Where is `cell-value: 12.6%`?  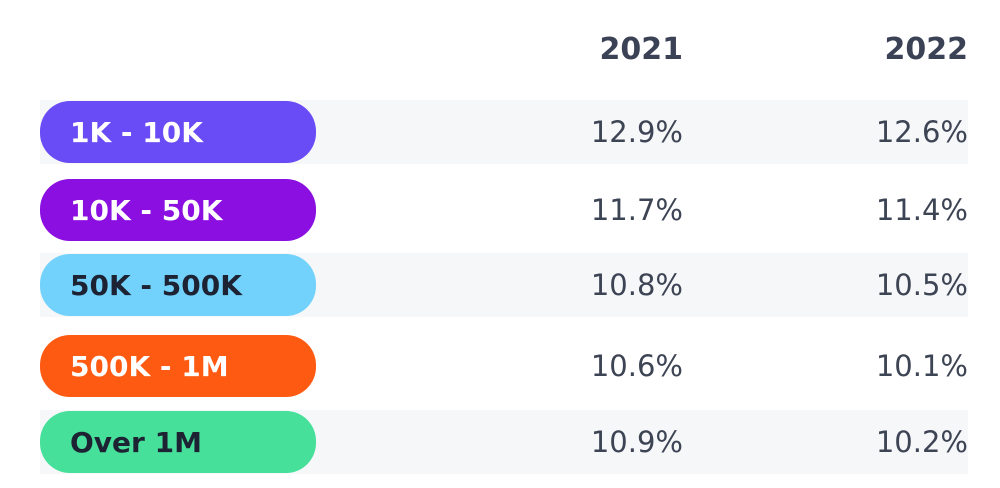 cell-value: 12.6% is located at coordinates (921, 132).